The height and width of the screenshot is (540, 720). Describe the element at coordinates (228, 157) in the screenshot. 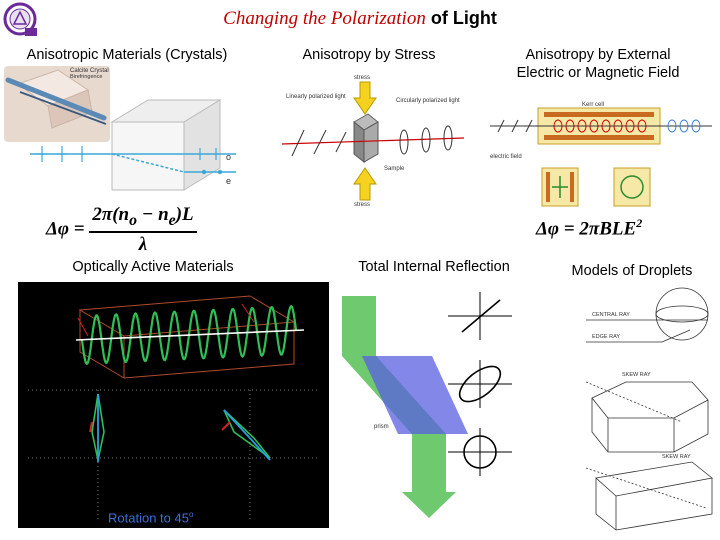

I see `ray-o-label: o` at that location.